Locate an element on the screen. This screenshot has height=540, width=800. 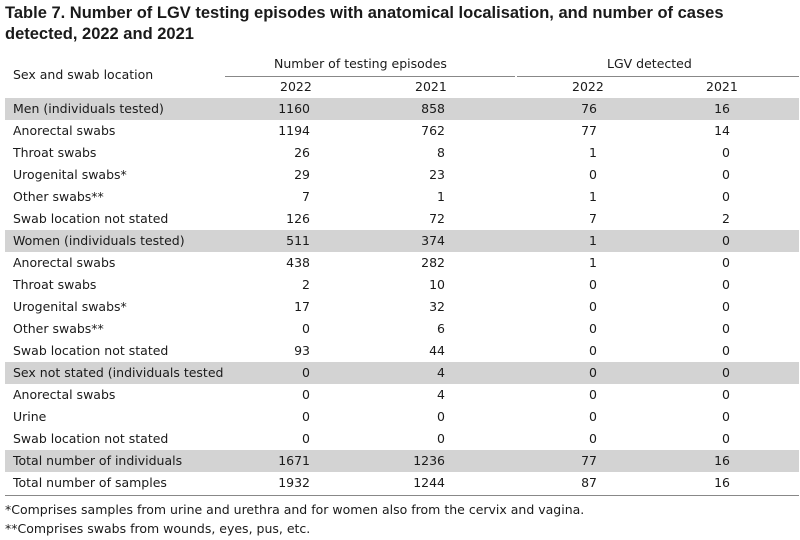
table-cell: 438 is located at coordinates (298, 262).